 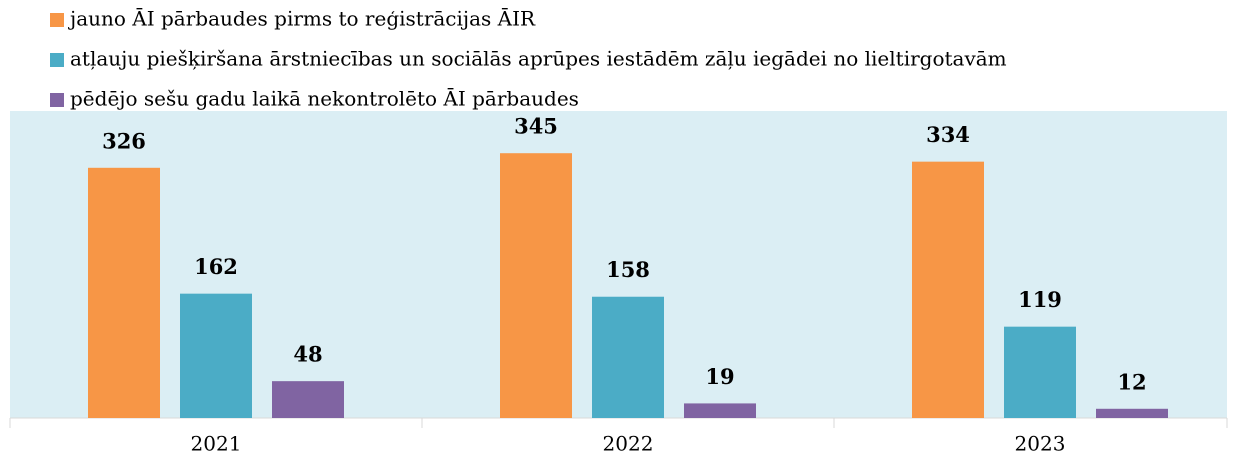 I want to click on value-label: 334, so click(x=948, y=134).